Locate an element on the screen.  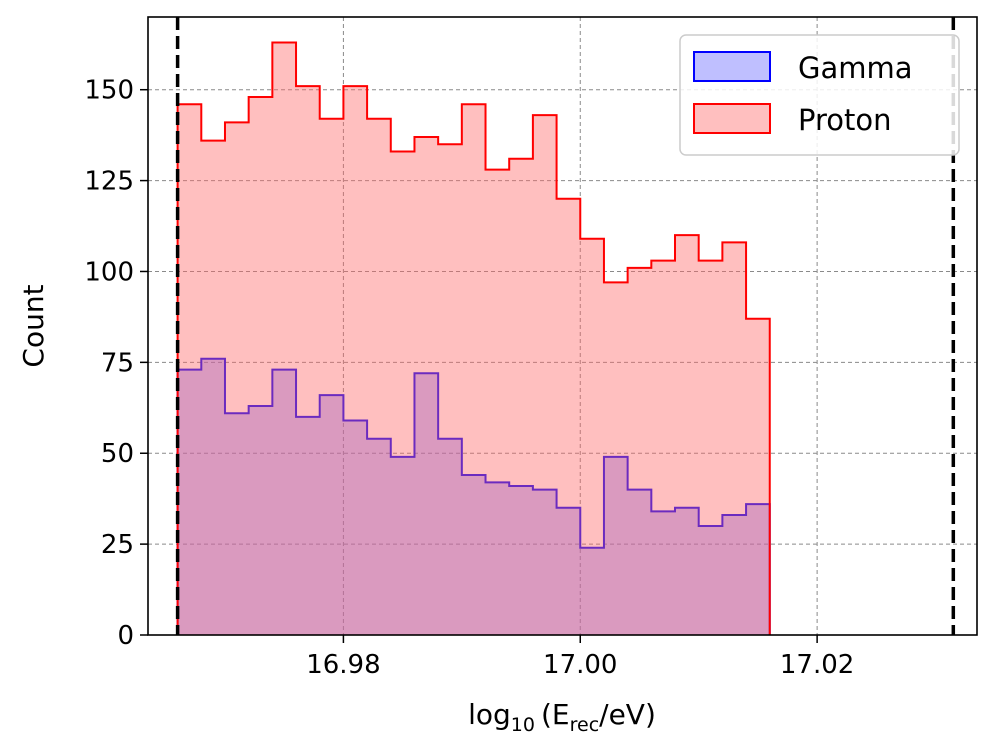
y-axis-label: Count is located at coordinates (33, 325).